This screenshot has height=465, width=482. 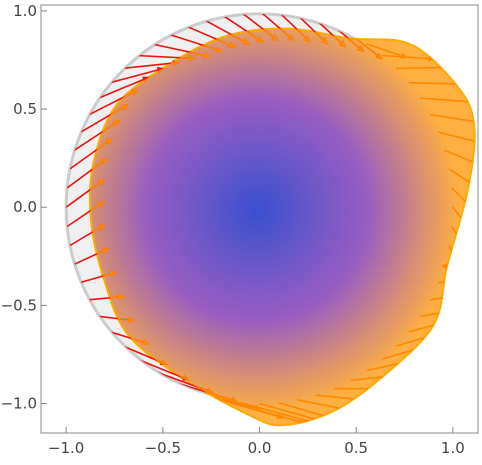 What do you see at coordinates (66, 448) in the screenshot?
I see `x-tick-label: −1.0` at bounding box center [66, 448].